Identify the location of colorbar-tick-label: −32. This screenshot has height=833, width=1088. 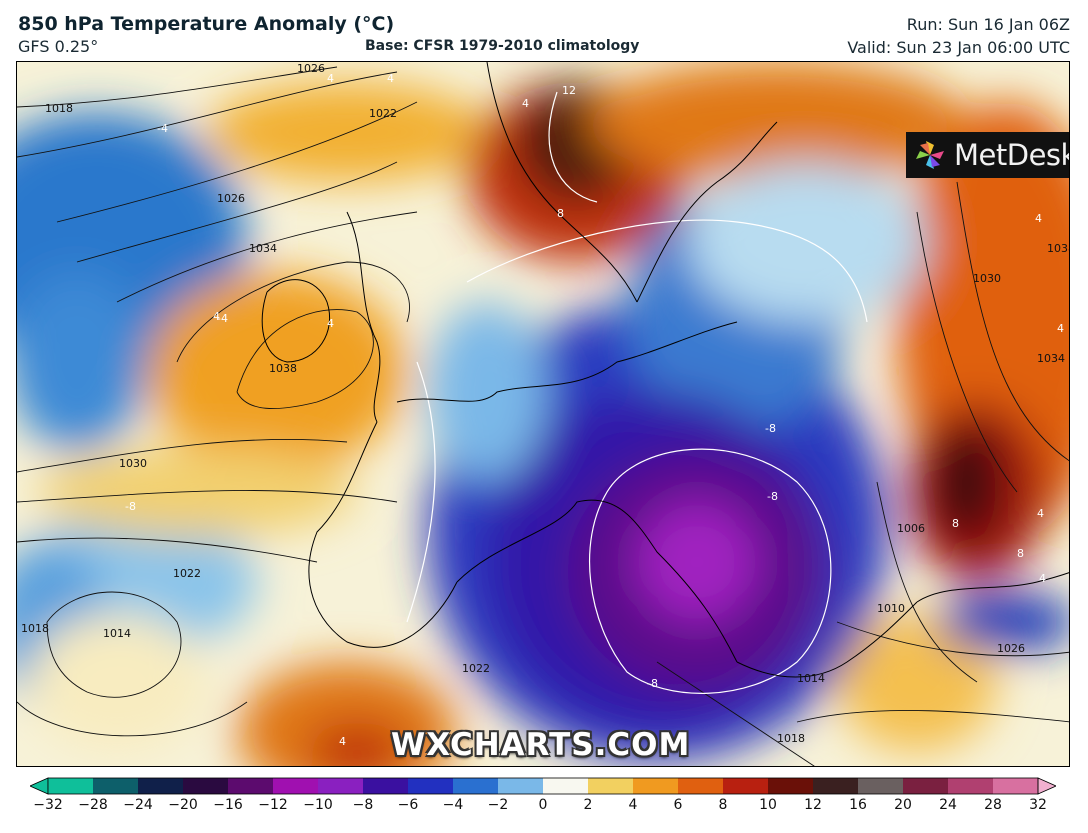
(48, 805).